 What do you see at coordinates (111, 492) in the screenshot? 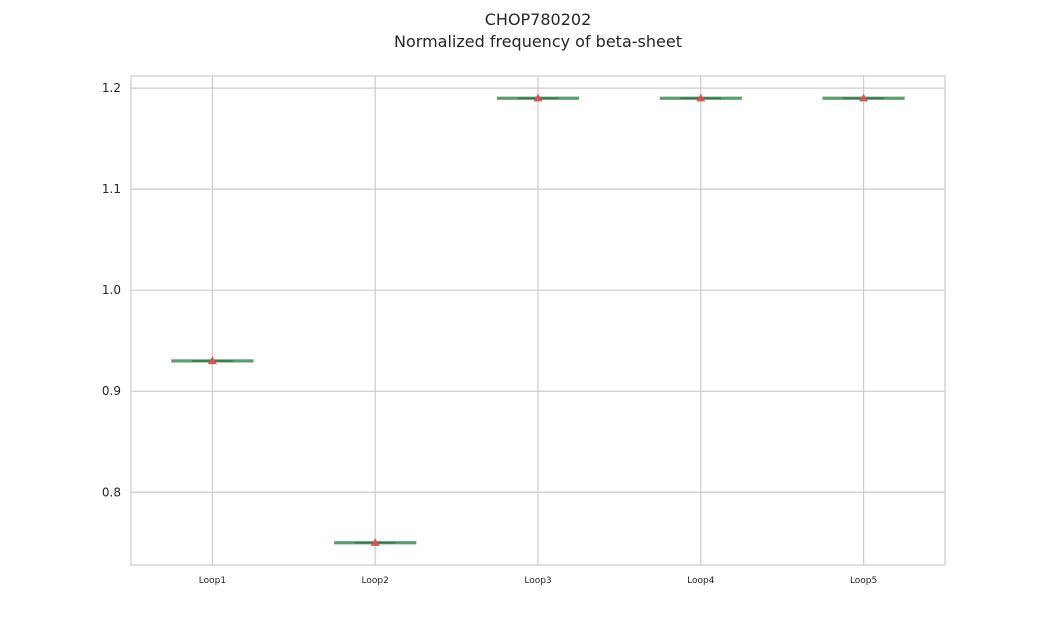
I see `y-tick-label: 0.8` at bounding box center [111, 492].